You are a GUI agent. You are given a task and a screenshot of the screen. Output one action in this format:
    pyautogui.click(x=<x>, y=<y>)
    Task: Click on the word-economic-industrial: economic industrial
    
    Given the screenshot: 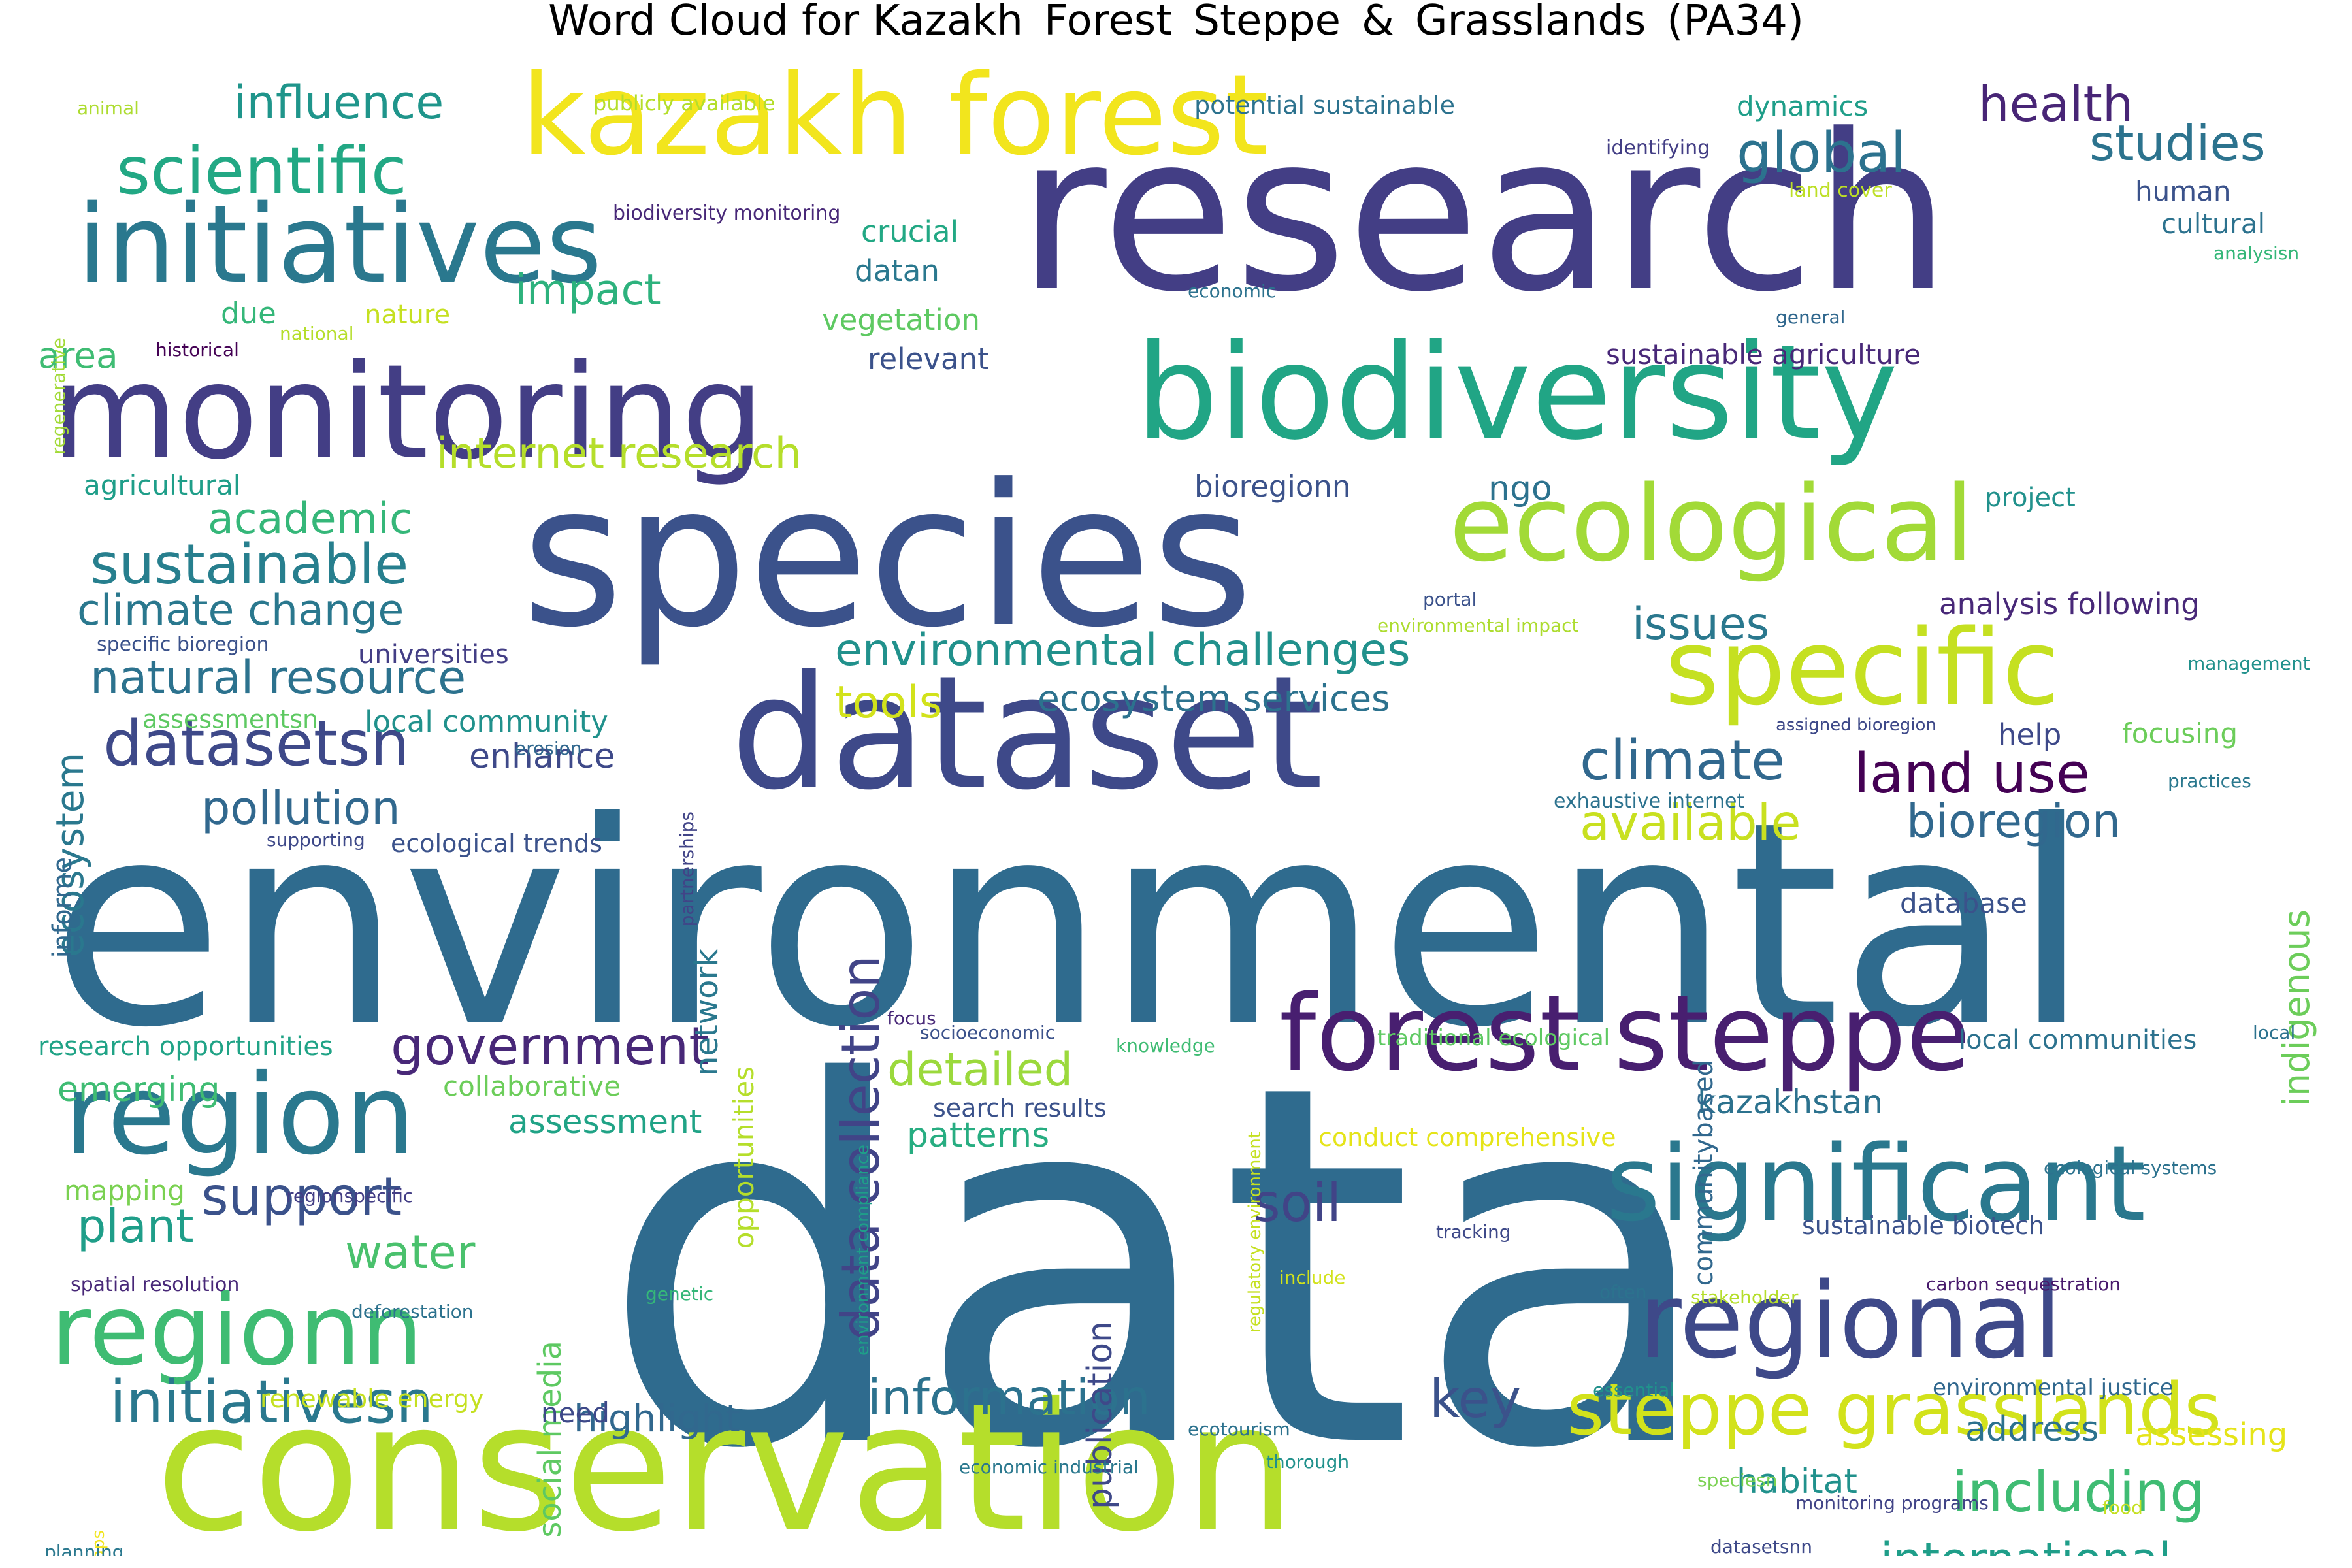 What is the action you would take?
    pyautogui.click(x=1049, y=1467)
    